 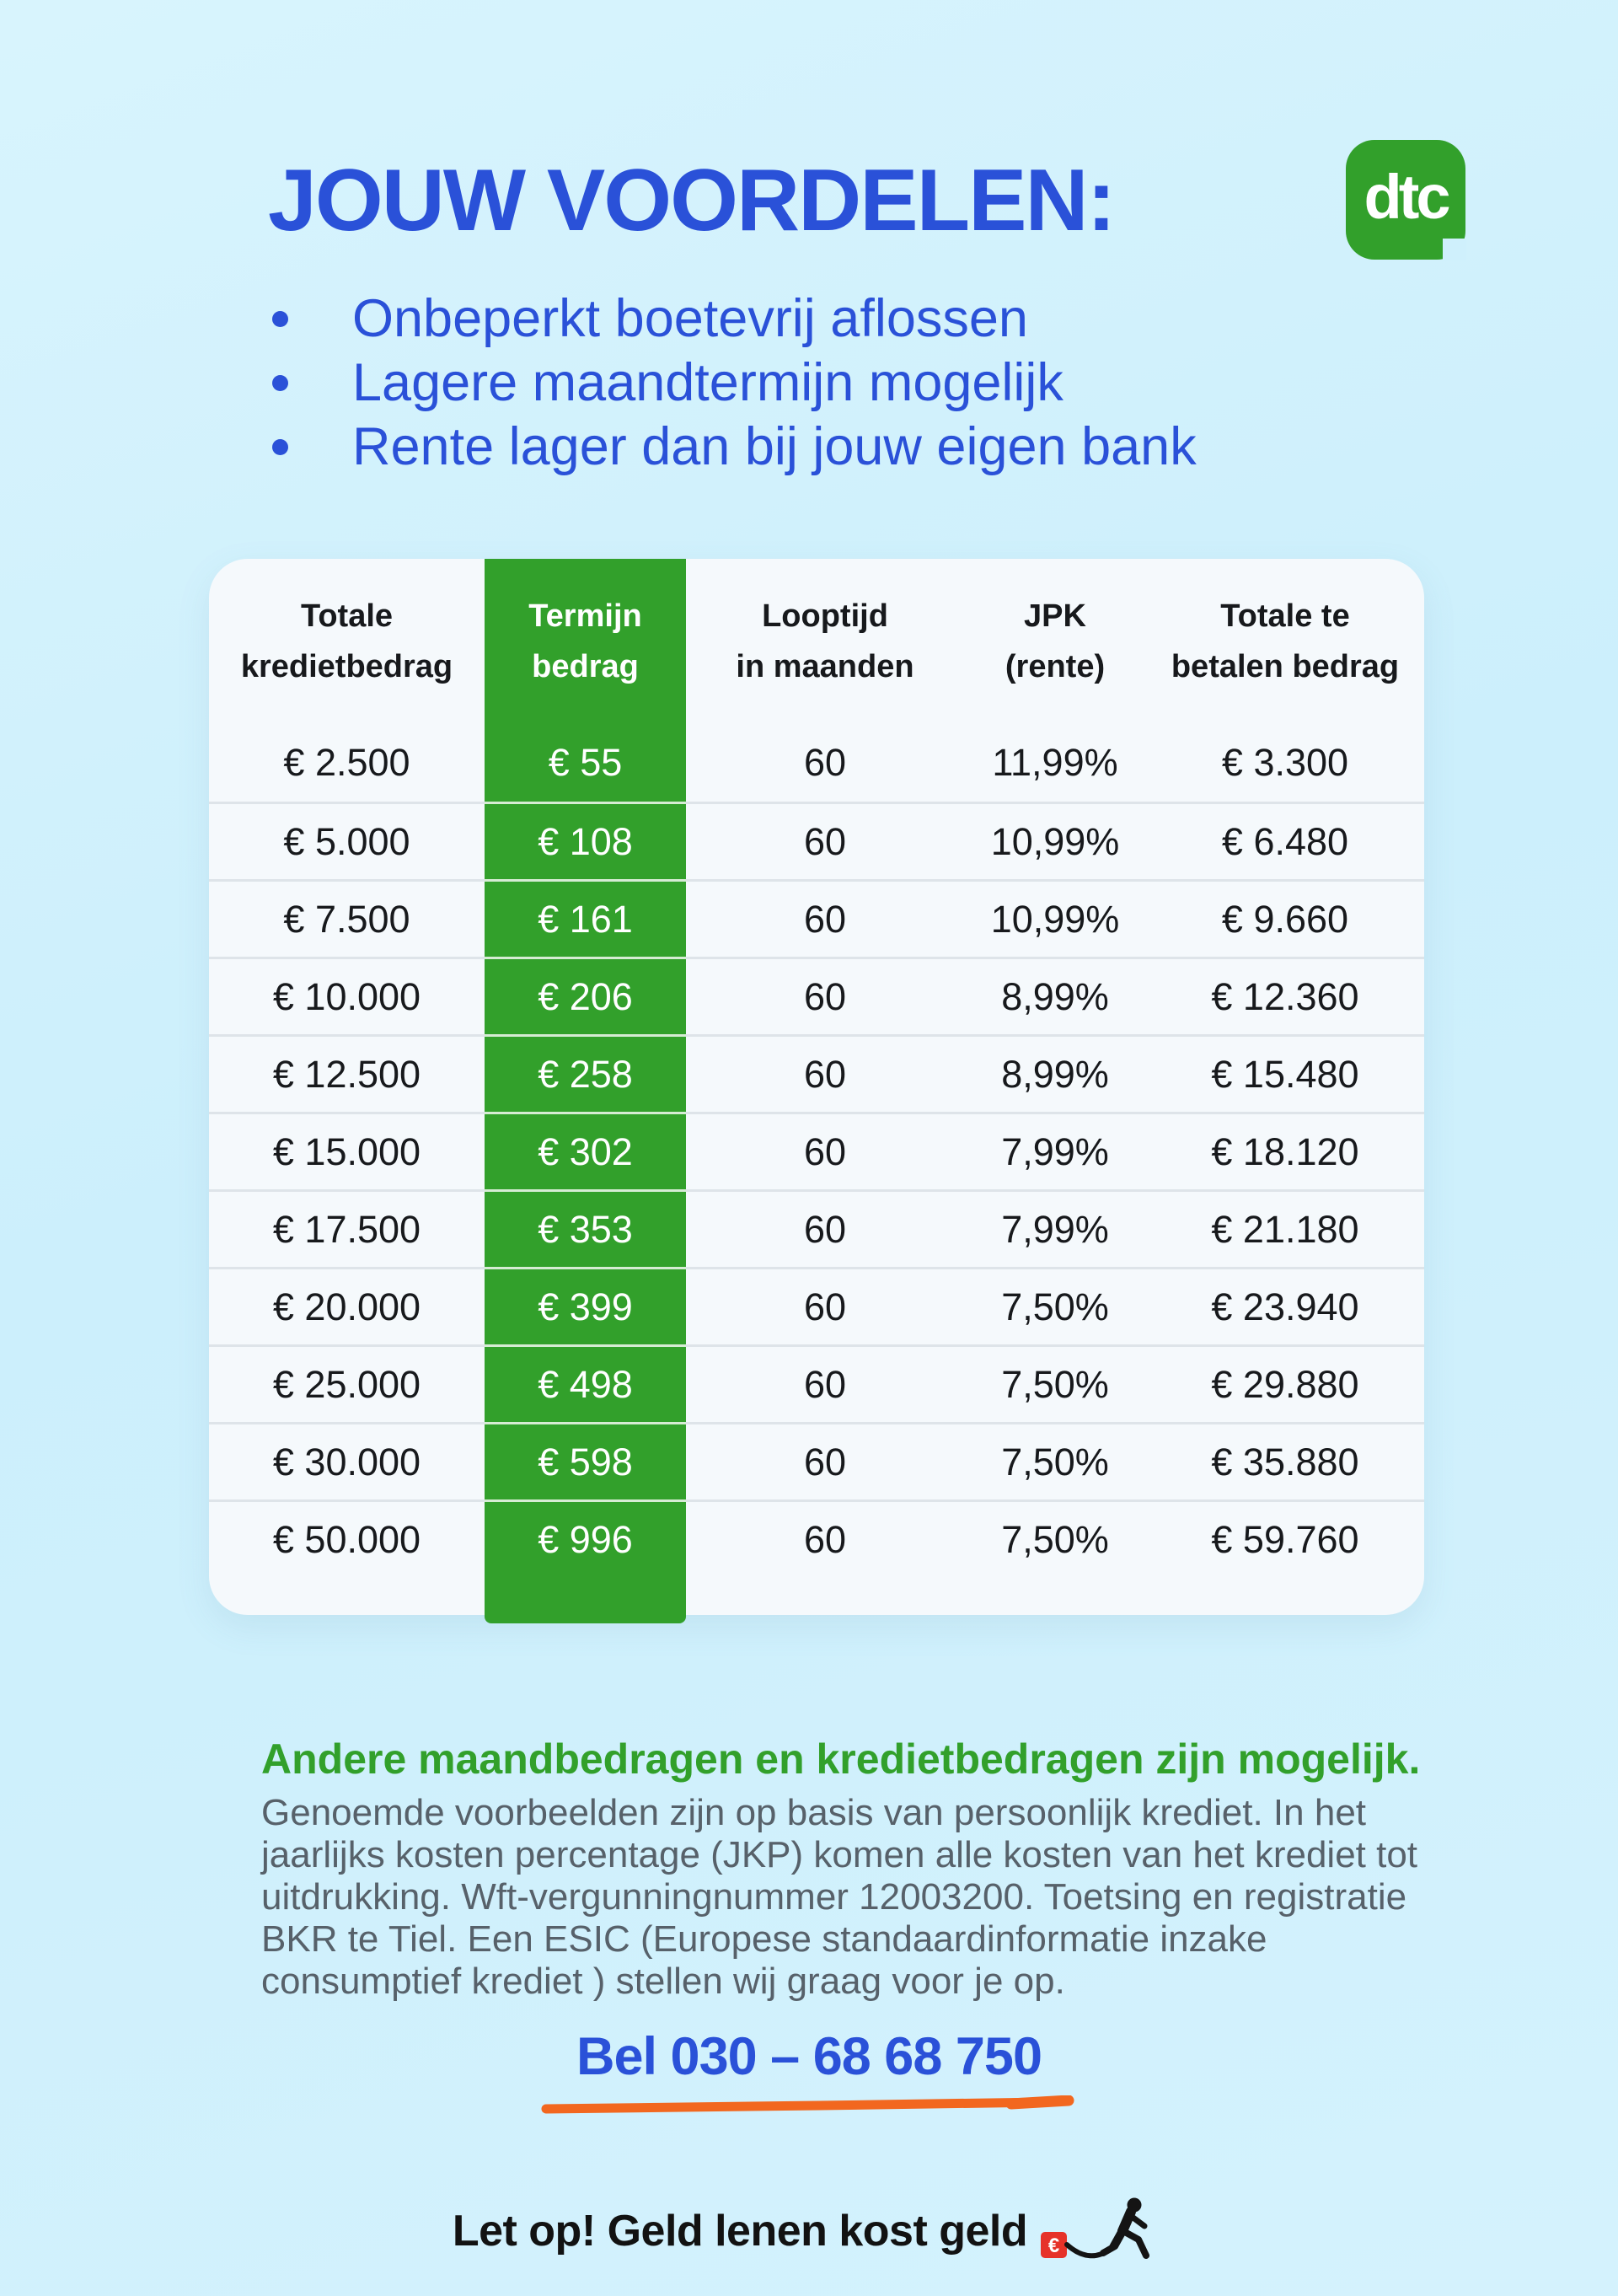 I want to click on warning-text: Let op! Geld lenen kost geld, so click(x=740, y=2231).